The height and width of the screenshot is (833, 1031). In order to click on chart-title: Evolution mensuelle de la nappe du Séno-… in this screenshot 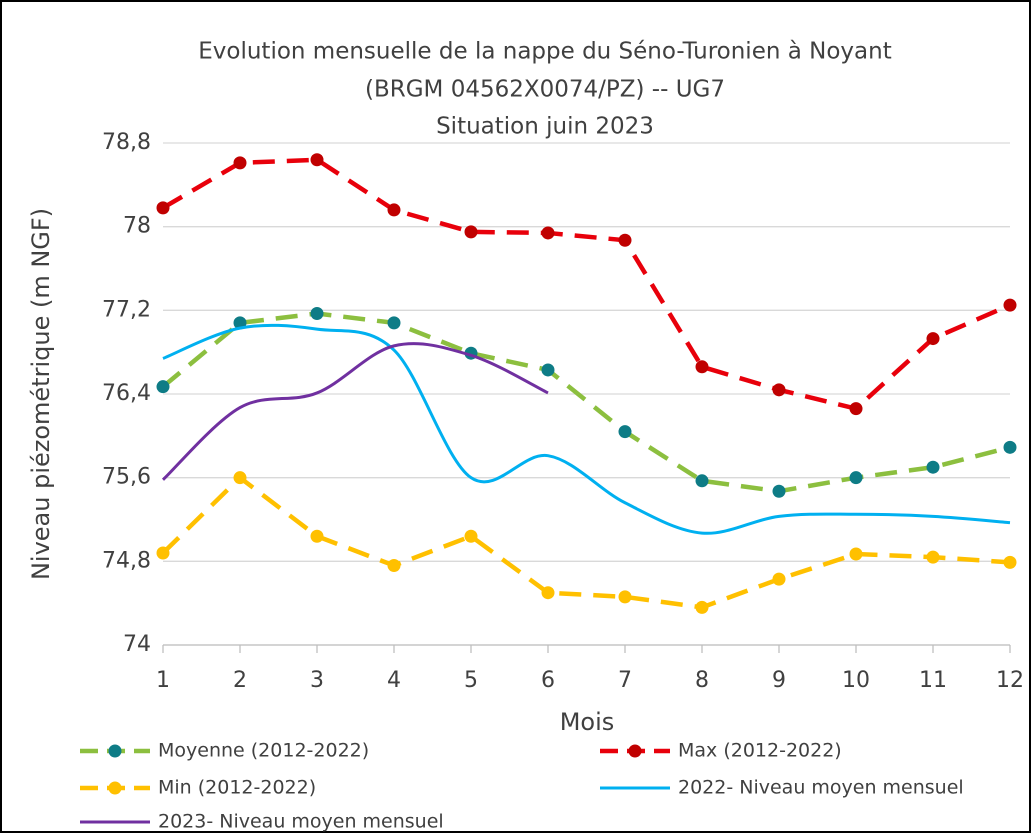, I will do `click(544, 52)`.